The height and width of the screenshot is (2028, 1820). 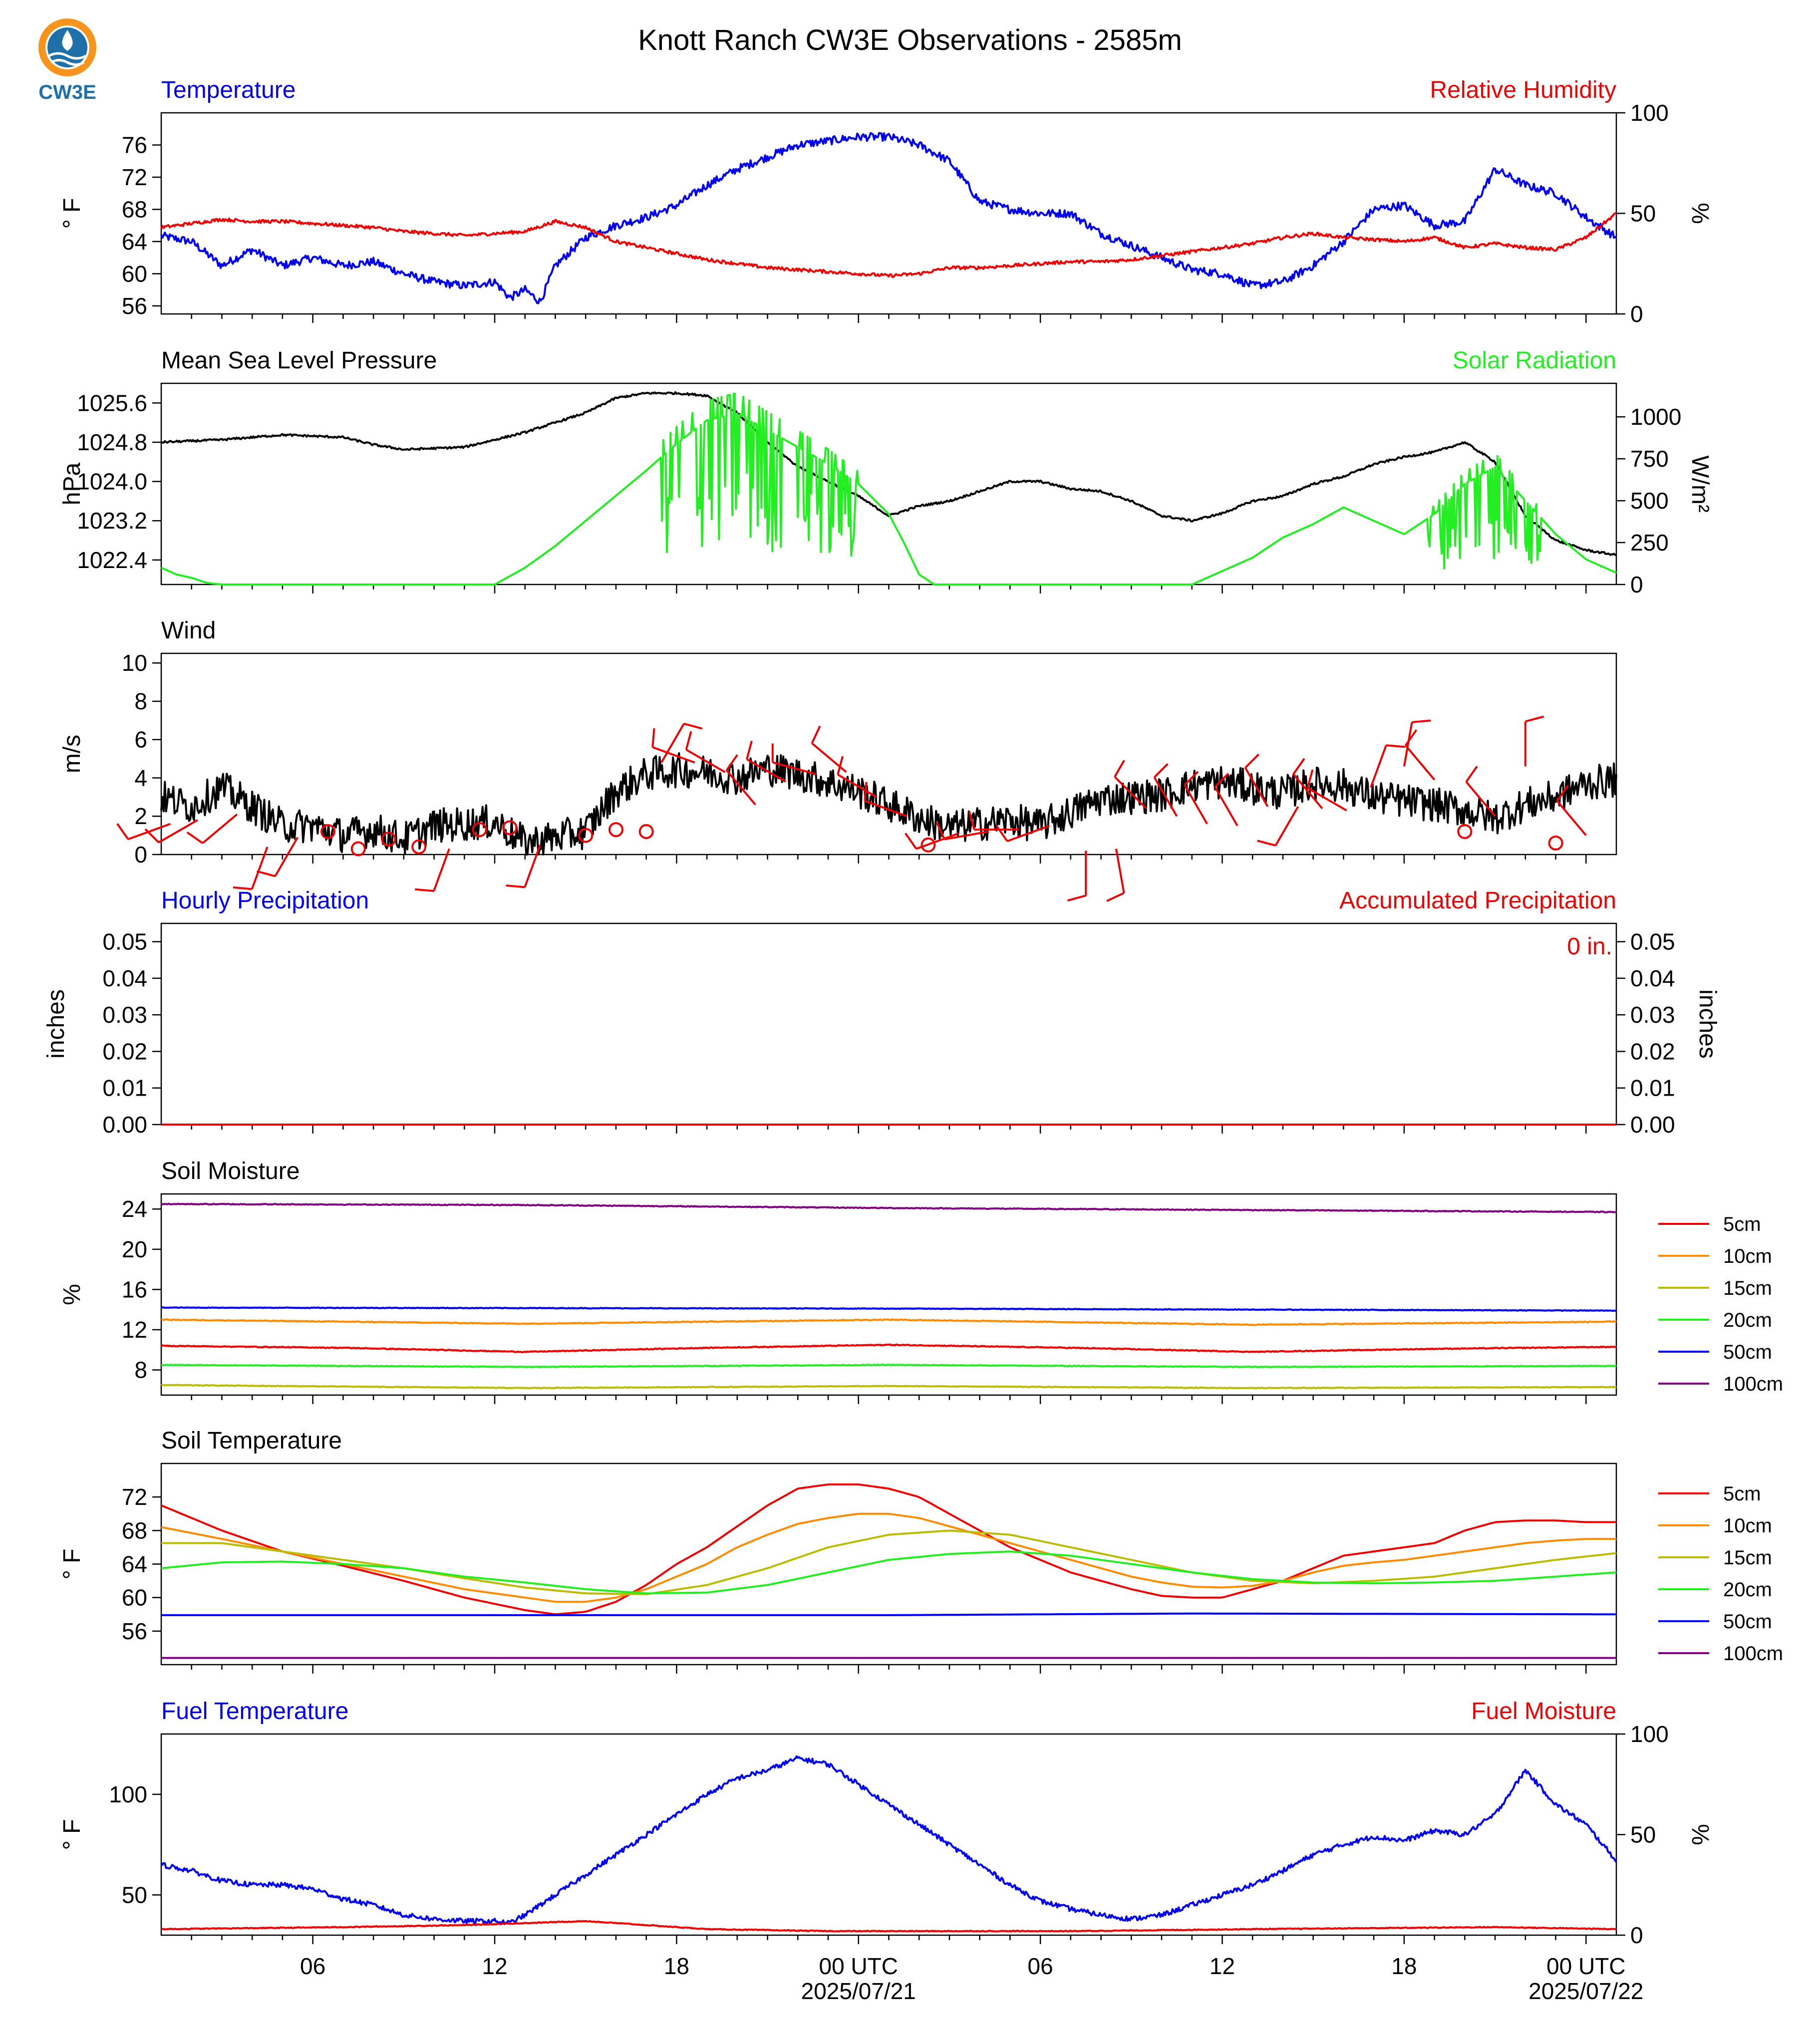 I want to click on y2-tick-label: 1000, so click(x=1655, y=417).